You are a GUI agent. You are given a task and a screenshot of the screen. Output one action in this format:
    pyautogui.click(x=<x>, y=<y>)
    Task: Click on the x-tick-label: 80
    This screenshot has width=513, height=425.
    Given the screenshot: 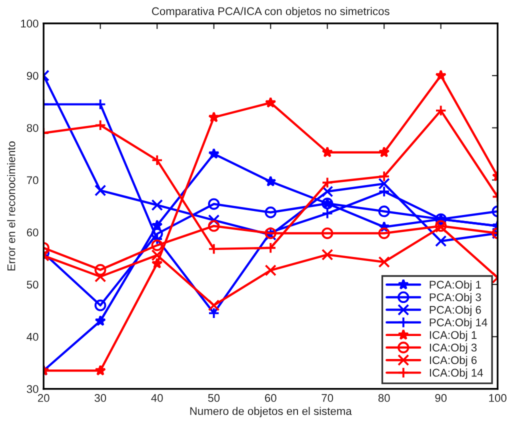 What is the action you would take?
    pyautogui.click(x=384, y=398)
    